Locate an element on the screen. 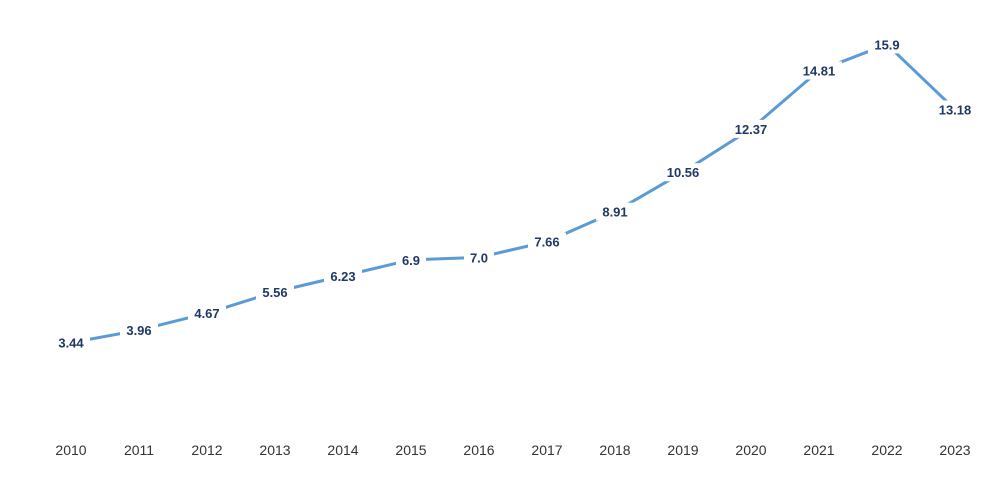  x-tick-label-2019: 2019 is located at coordinates (682, 450).